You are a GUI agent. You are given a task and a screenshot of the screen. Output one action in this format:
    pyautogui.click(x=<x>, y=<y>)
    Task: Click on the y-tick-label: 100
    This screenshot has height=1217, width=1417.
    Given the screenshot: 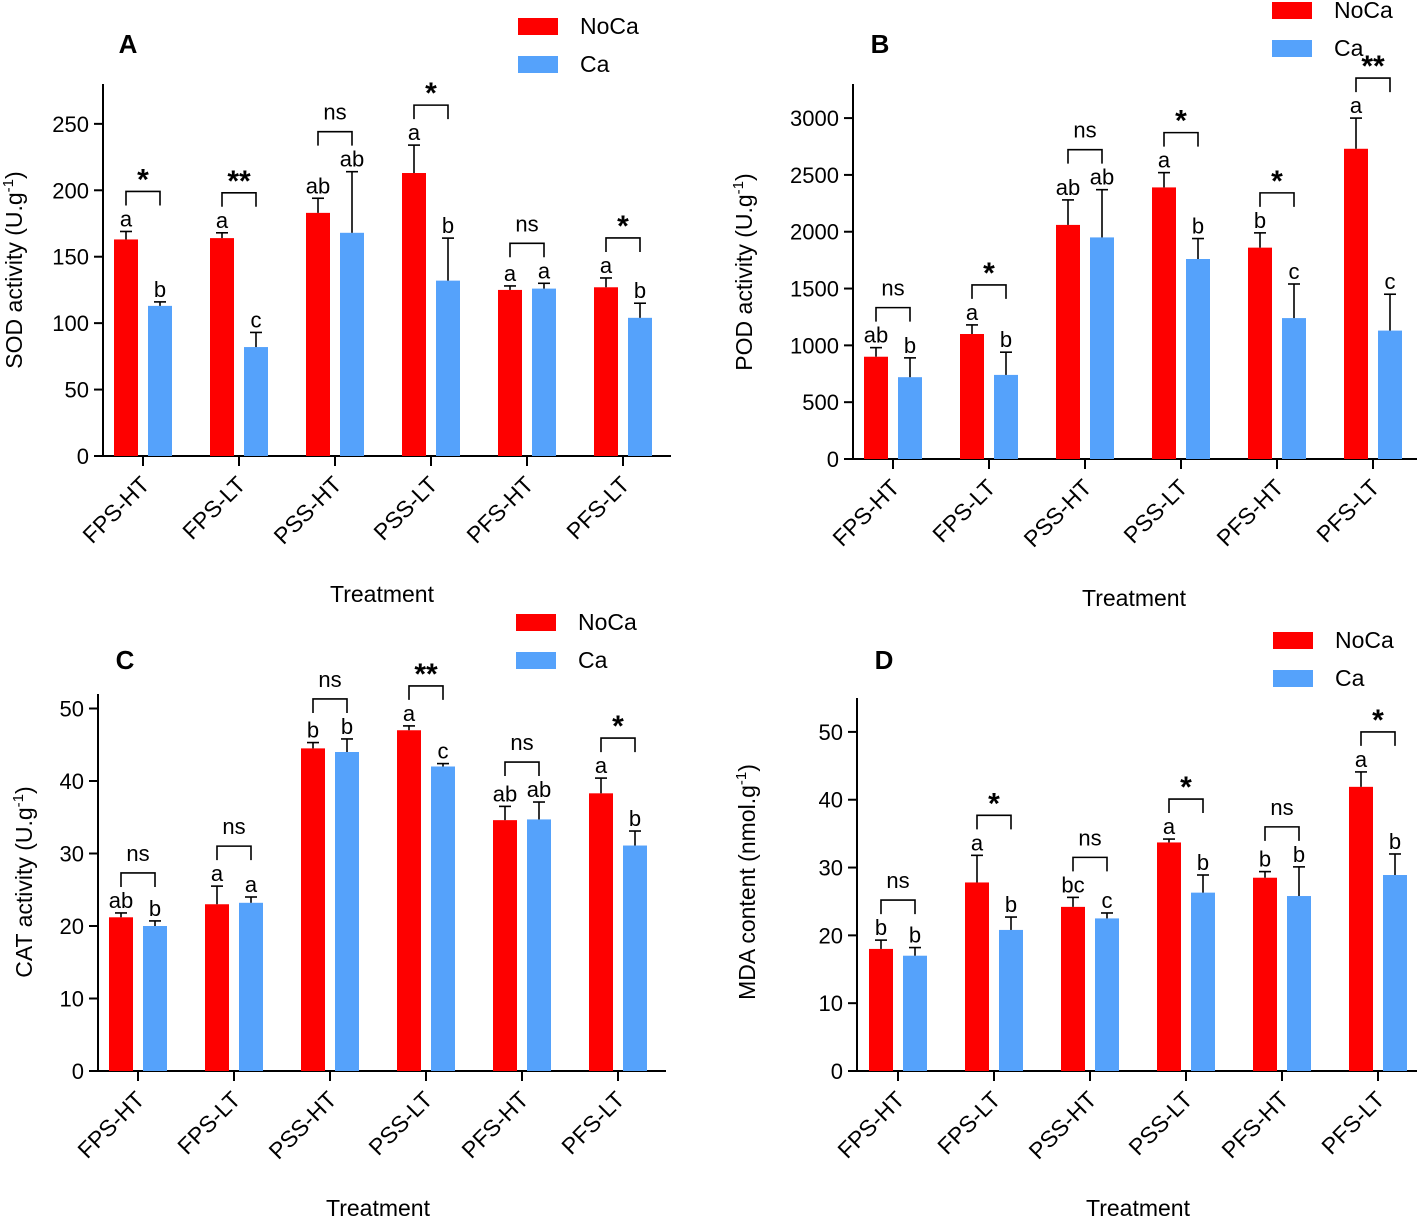 What is the action you would take?
    pyautogui.click(x=70, y=323)
    